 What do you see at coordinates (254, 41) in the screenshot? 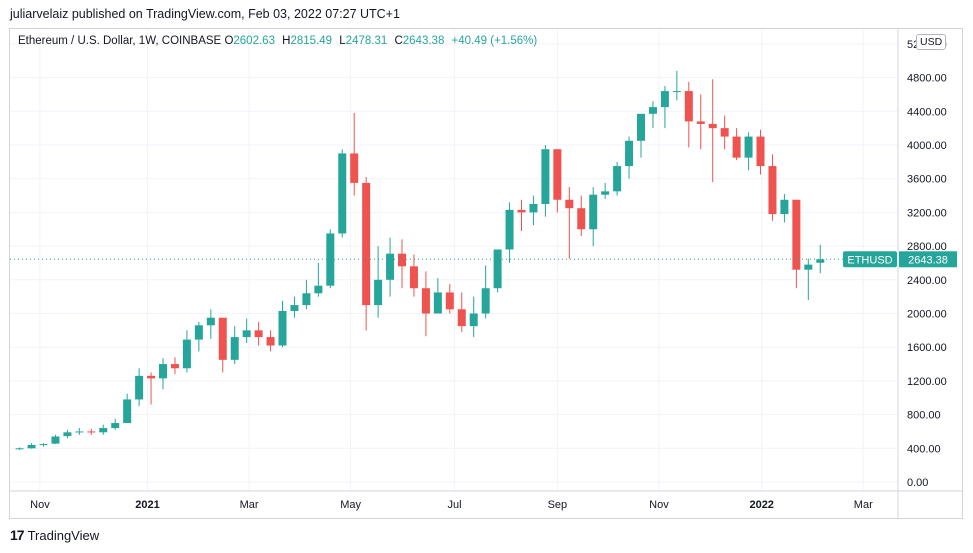
I see `open-value: 2602.63` at bounding box center [254, 41].